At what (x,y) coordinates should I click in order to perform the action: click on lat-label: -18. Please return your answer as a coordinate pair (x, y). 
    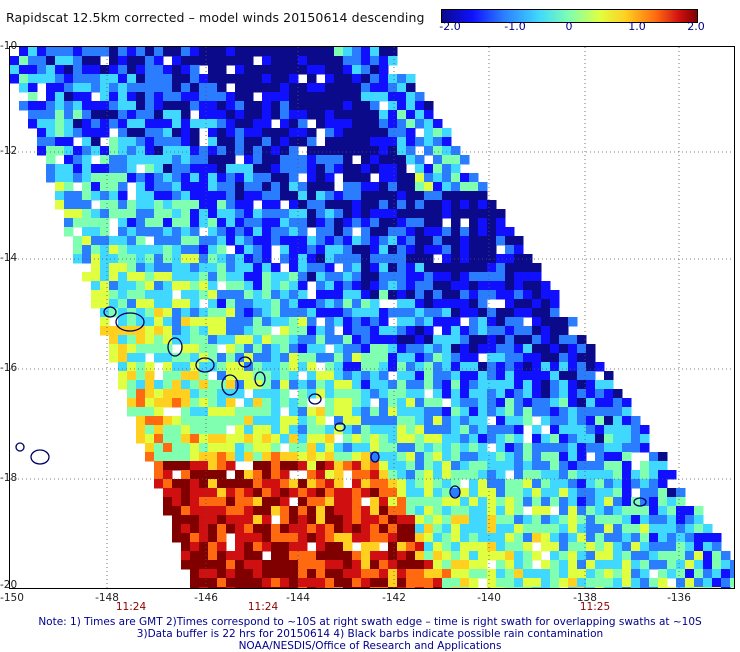
    Looking at the image, I should click on (9, 478).